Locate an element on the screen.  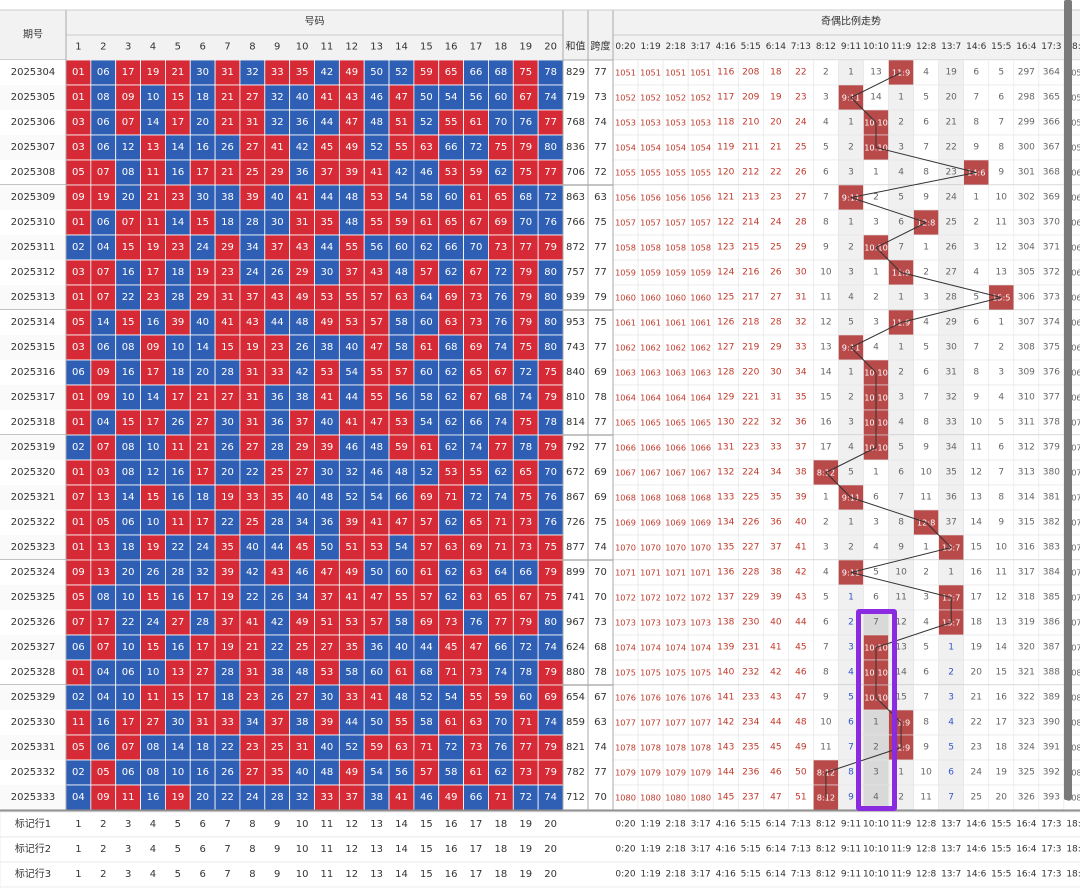
number-col-header: 15 is located at coordinates (426, 47).